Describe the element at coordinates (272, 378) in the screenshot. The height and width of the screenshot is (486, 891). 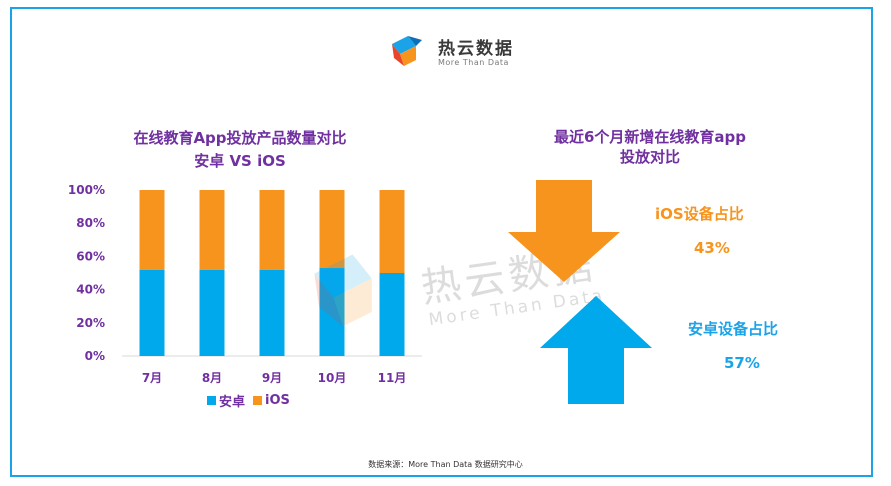
I see `x-tick-label: 9月` at that location.